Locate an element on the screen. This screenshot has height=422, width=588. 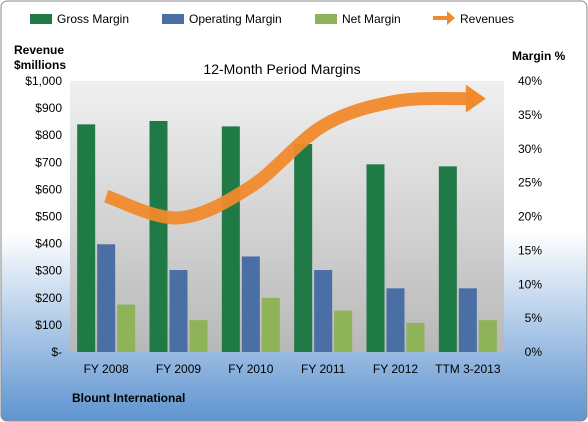
x-tick-label: FY 2012 is located at coordinates (395, 369).